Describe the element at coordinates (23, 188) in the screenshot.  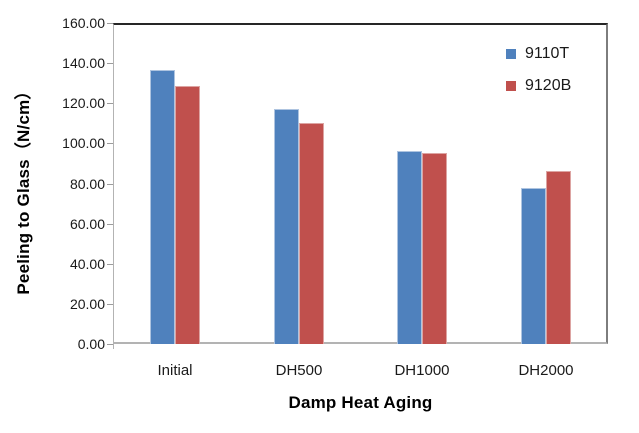
I see `y-axis-title: Peeling to Glass（N/cm）` at that location.